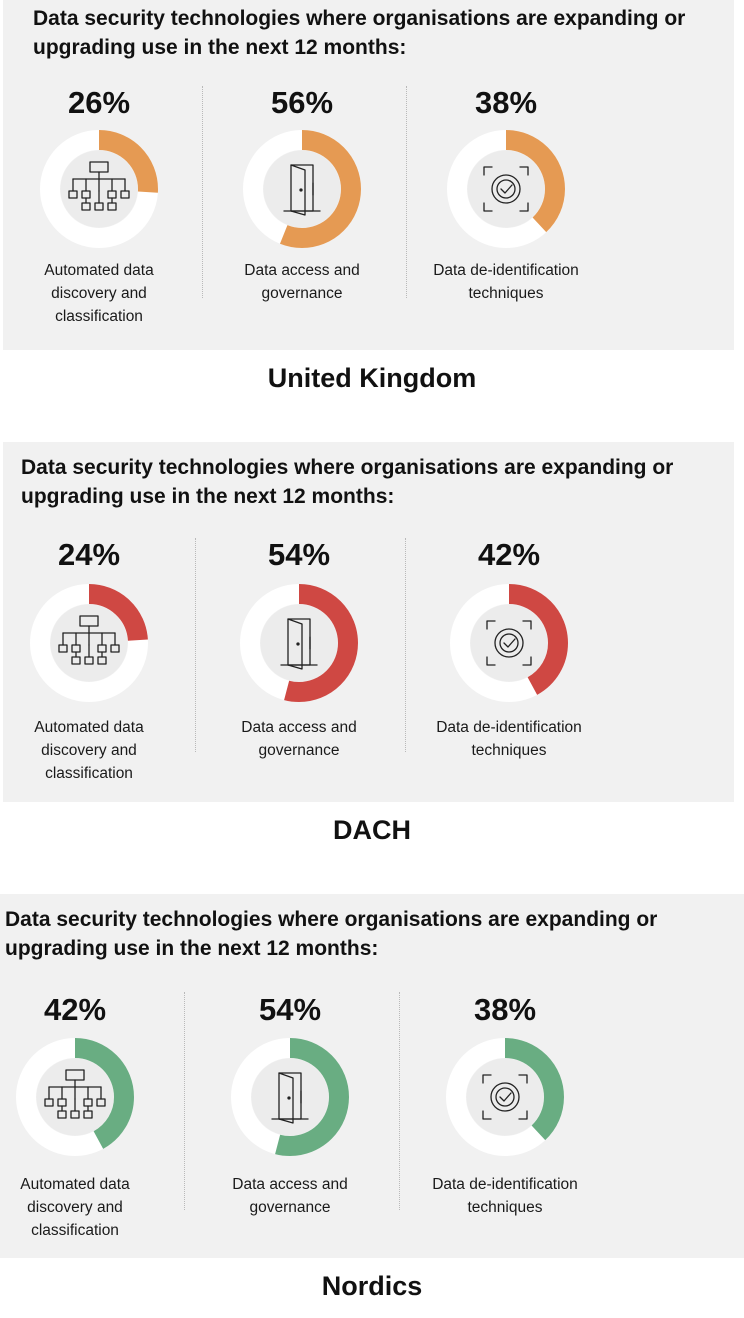 The image size is (744, 1318). I want to click on percentage-label: 26%, so click(99, 102).